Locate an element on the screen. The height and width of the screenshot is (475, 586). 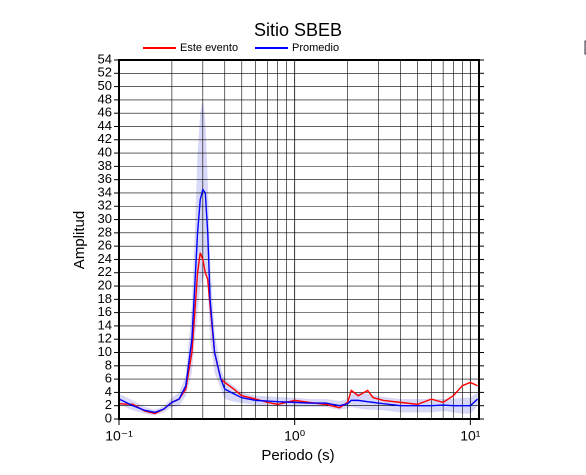
x-tick-label: 10⁻¹ is located at coordinates (119, 436).